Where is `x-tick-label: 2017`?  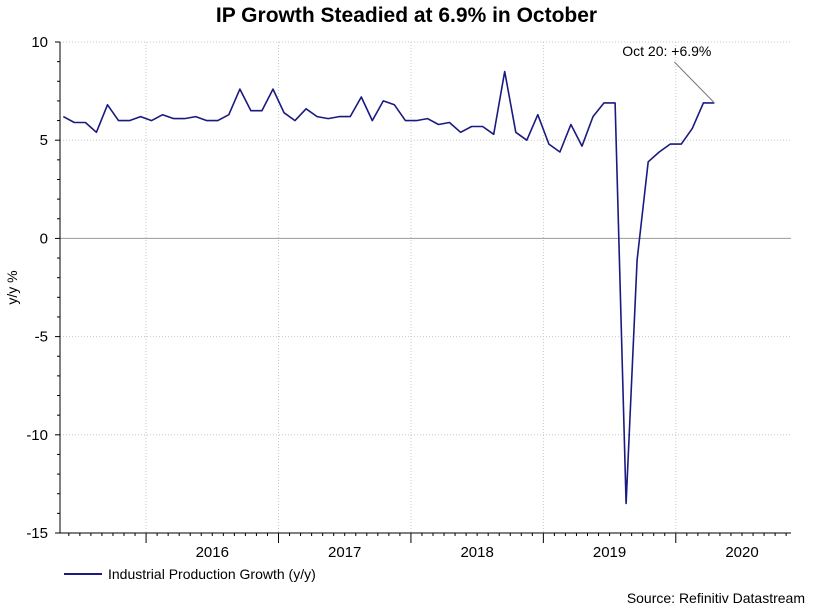
x-tick-label: 2017 is located at coordinates (344, 552).